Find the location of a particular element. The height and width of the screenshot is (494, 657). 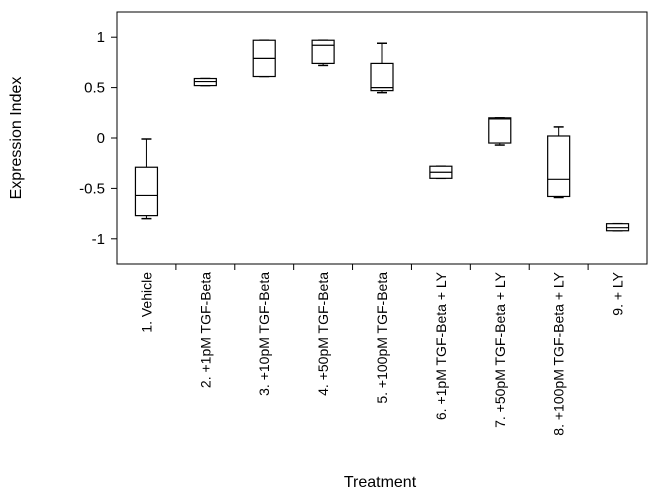

y-tick-label: -1 is located at coordinates (98, 239).